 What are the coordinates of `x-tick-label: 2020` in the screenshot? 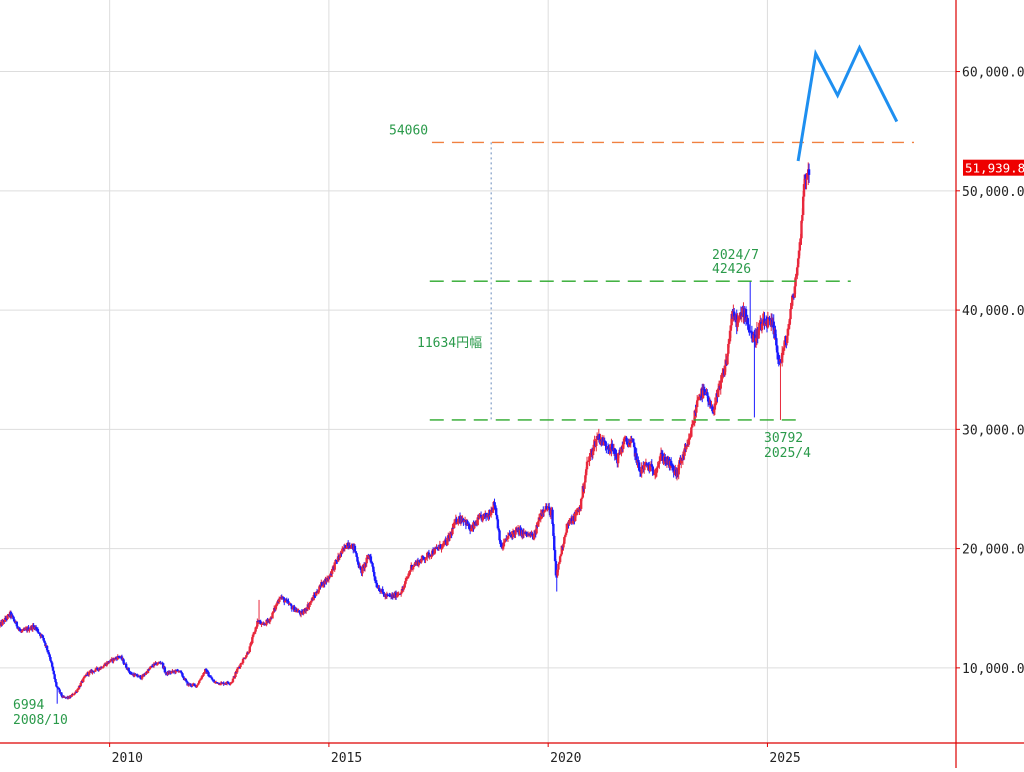 It's located at (565, 758).